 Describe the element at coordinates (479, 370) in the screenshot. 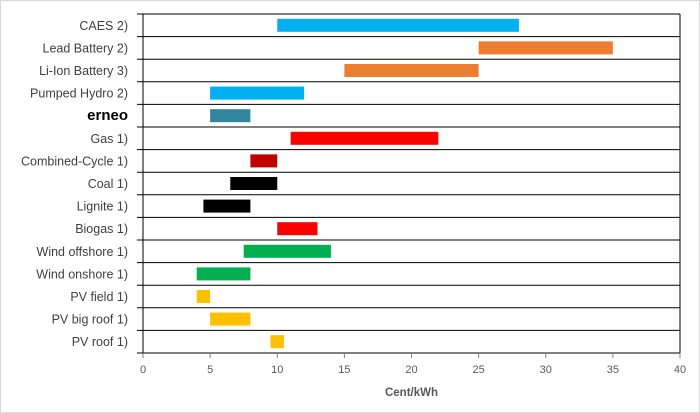

I see `x-tick-label: 25` at that location.